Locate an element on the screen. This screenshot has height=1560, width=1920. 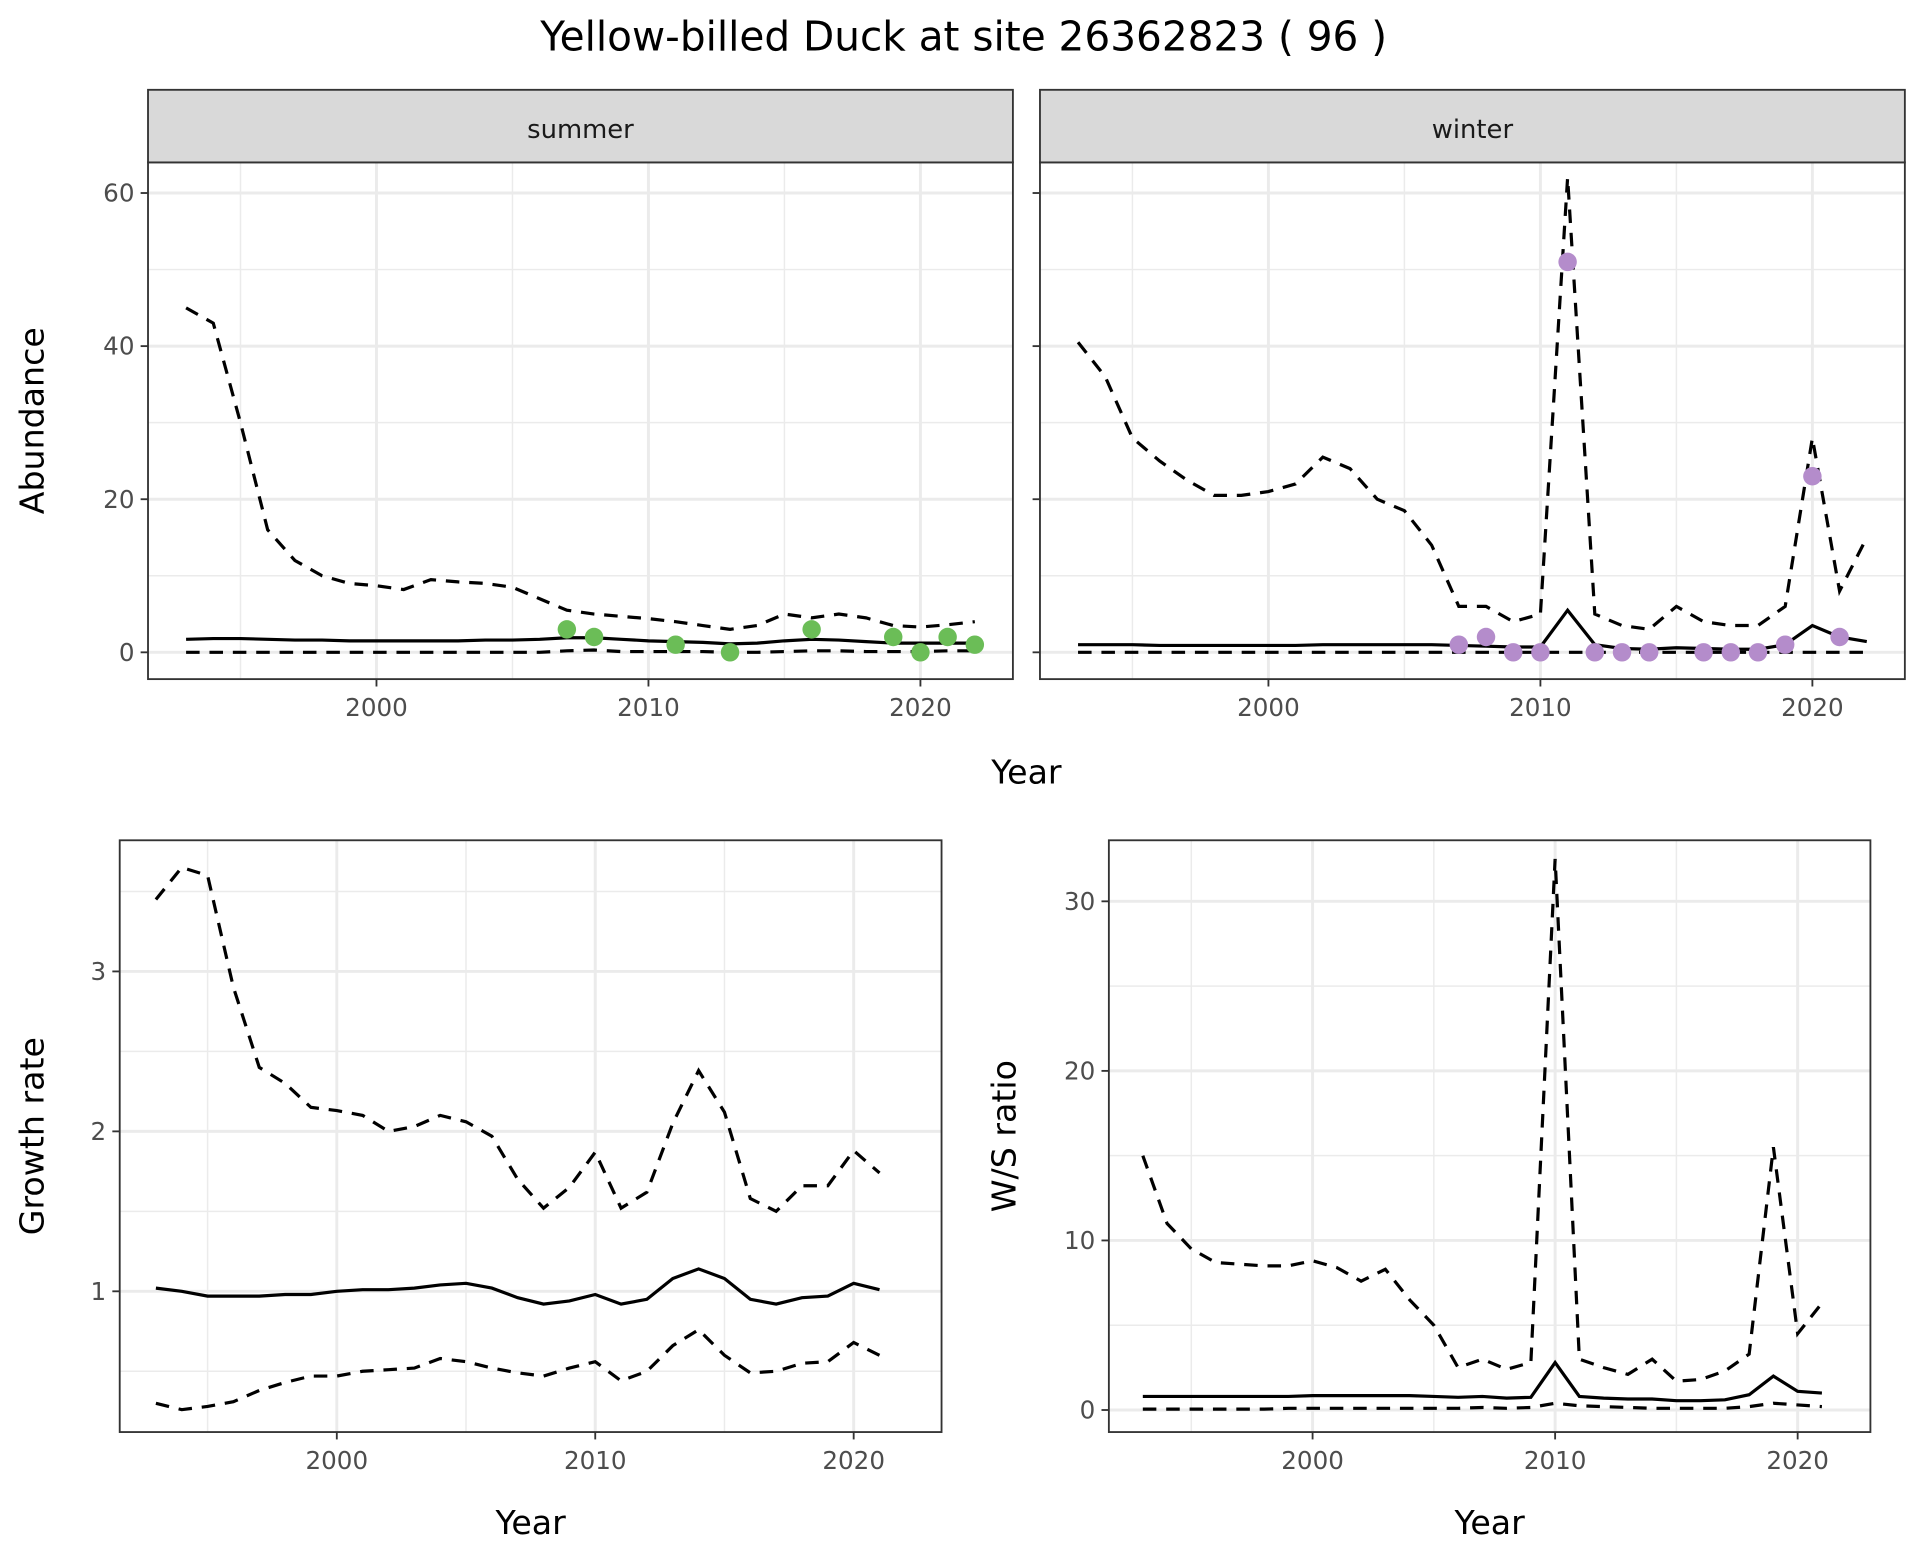
y-axis-title: W/S ratio is located at coordinates (1003, 1136).